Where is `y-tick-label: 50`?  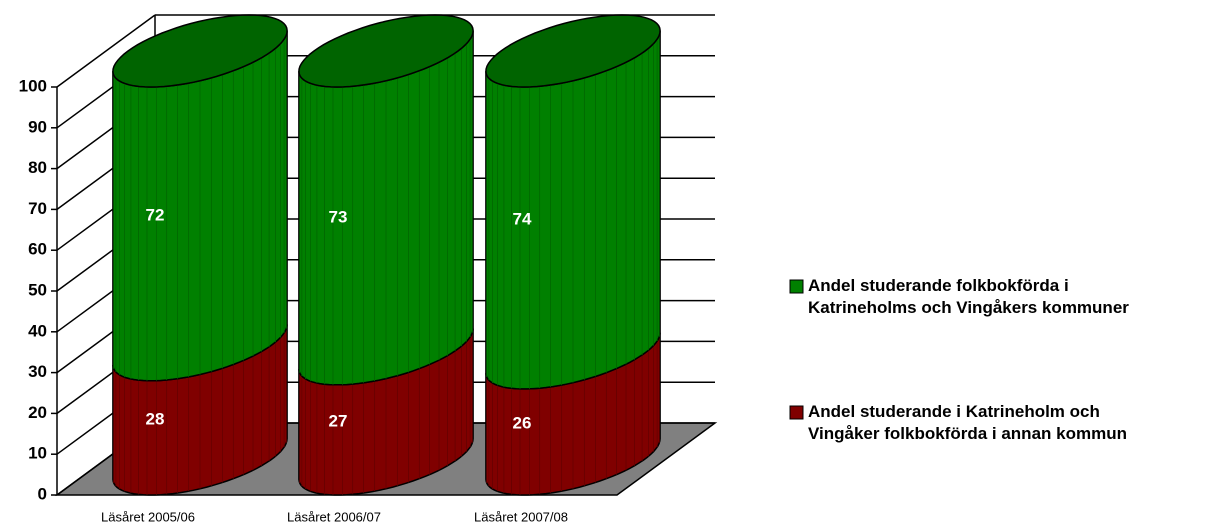 y-tick-label: 50 is located at coordinates (37, 289).